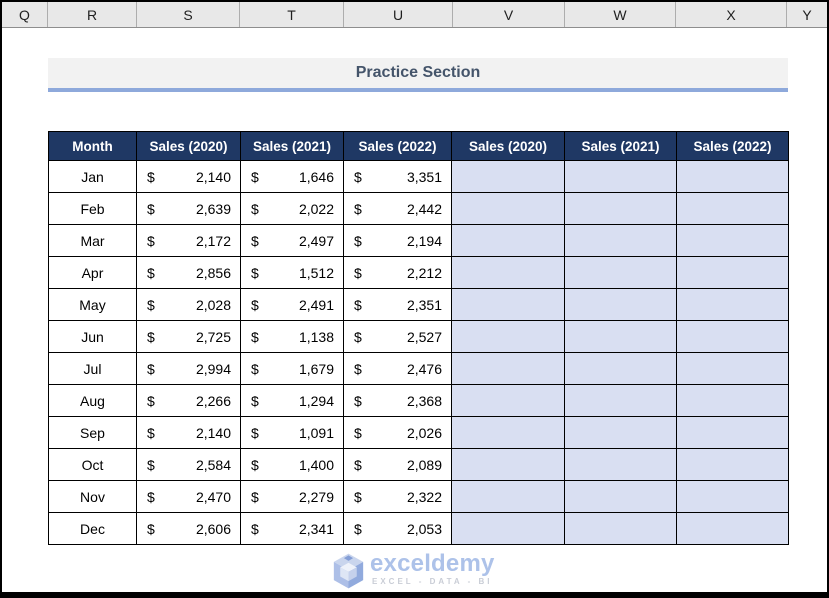  Describe the element at coordinates (92, 272) in the screenshot. I see `month-cell-apr: Apr` at that location.